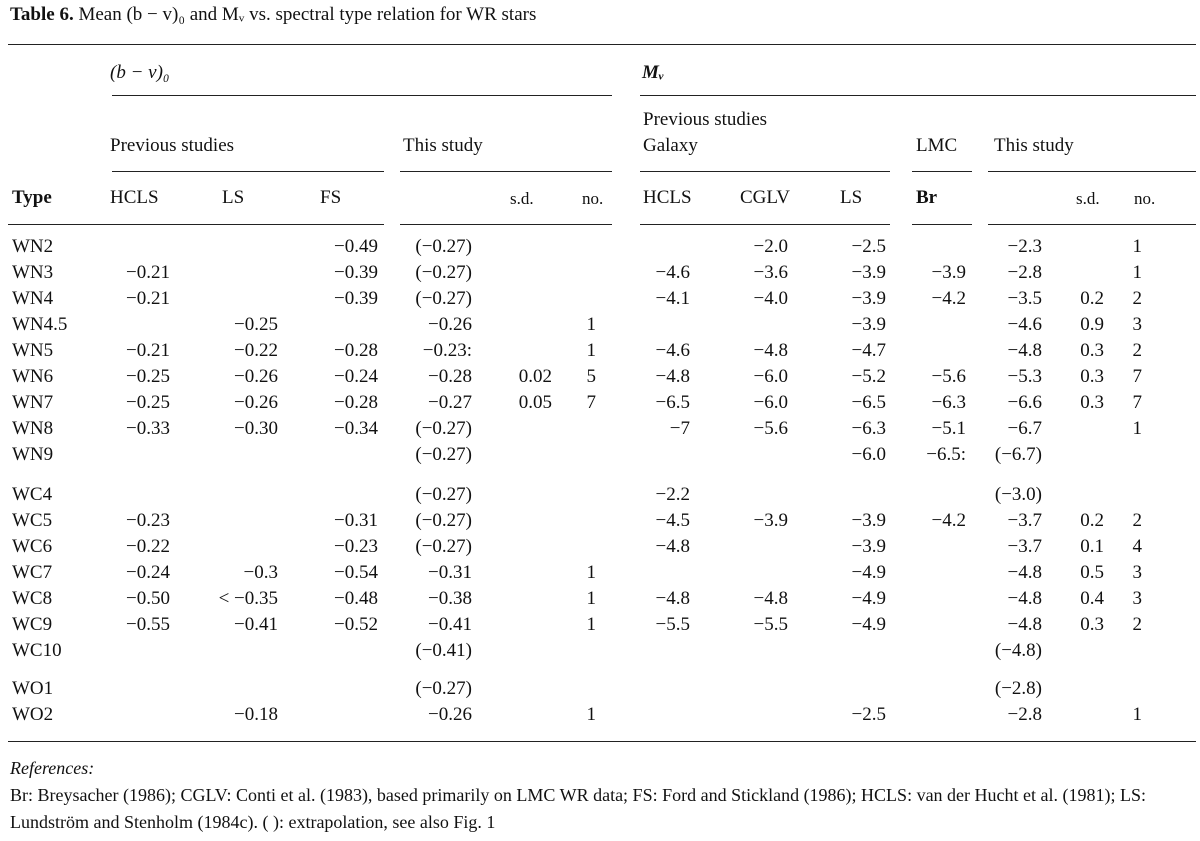  What do you see at coordinates (172, 145) in the screenshot?
I see `prev-studies-header: Previous studies` at bounding box center [172, 145].